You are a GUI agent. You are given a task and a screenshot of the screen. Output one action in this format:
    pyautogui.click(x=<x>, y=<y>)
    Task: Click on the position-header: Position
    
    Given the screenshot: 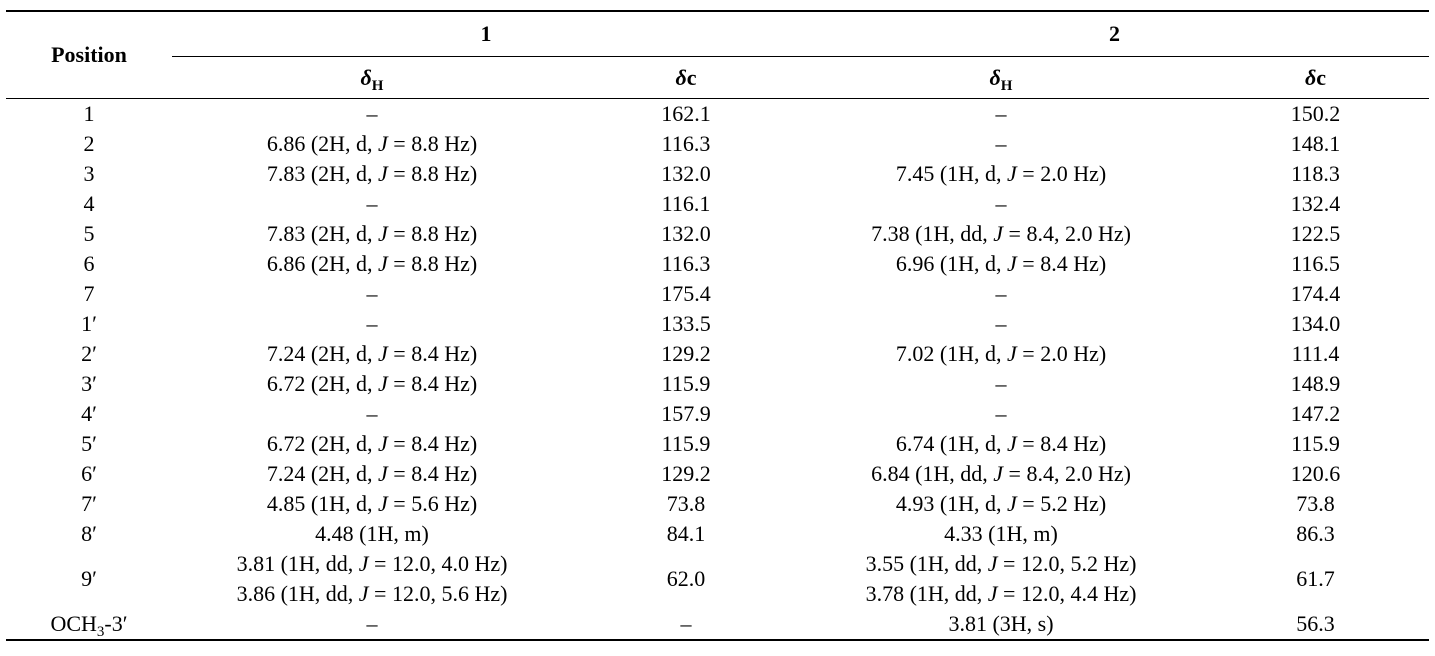 What is the action you would take?
    pyautogui.click(x=89, y=54)
    